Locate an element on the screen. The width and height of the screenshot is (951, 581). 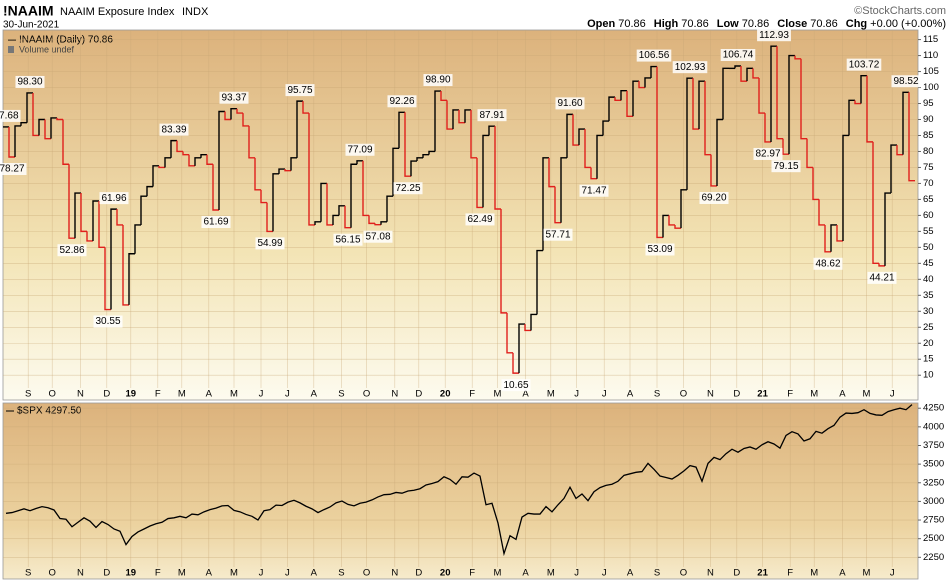
data-label: 83.39 is located at coordinates (173, 129).